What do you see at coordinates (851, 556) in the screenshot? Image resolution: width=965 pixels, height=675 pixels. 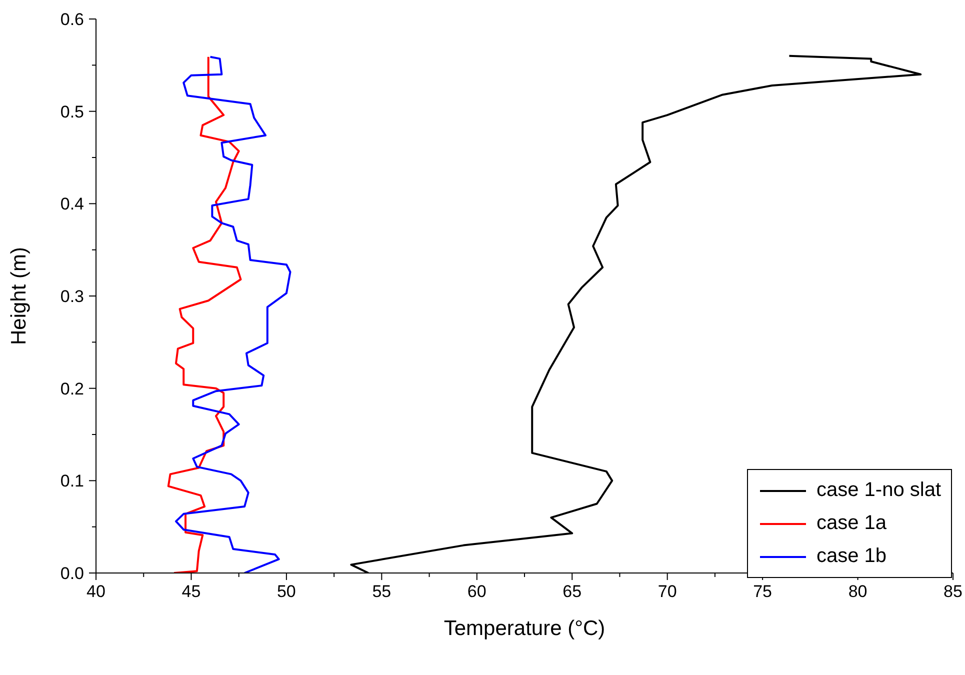 I see `legend-label: case 1b` at bounding box center [851, 556].